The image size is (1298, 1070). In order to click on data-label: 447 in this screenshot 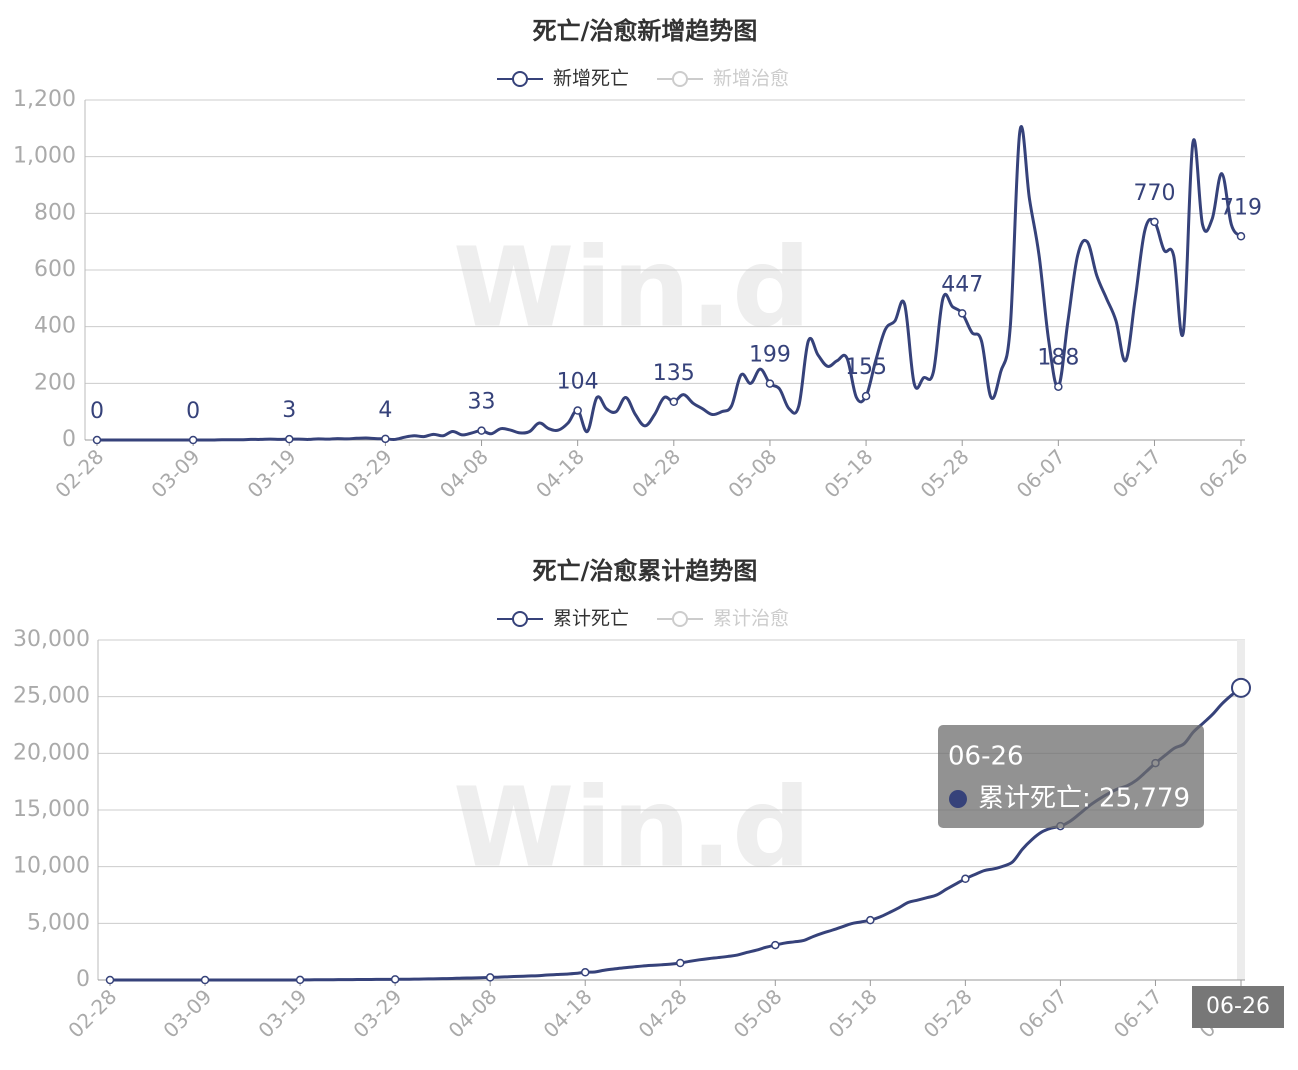, I will do `click(962, 284)`.